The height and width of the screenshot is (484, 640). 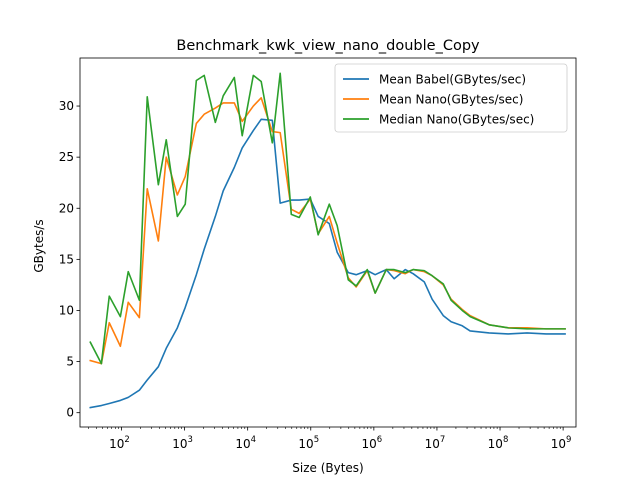 I want to click on x-tick-label: 10⁵, so click(x=308, y=443).